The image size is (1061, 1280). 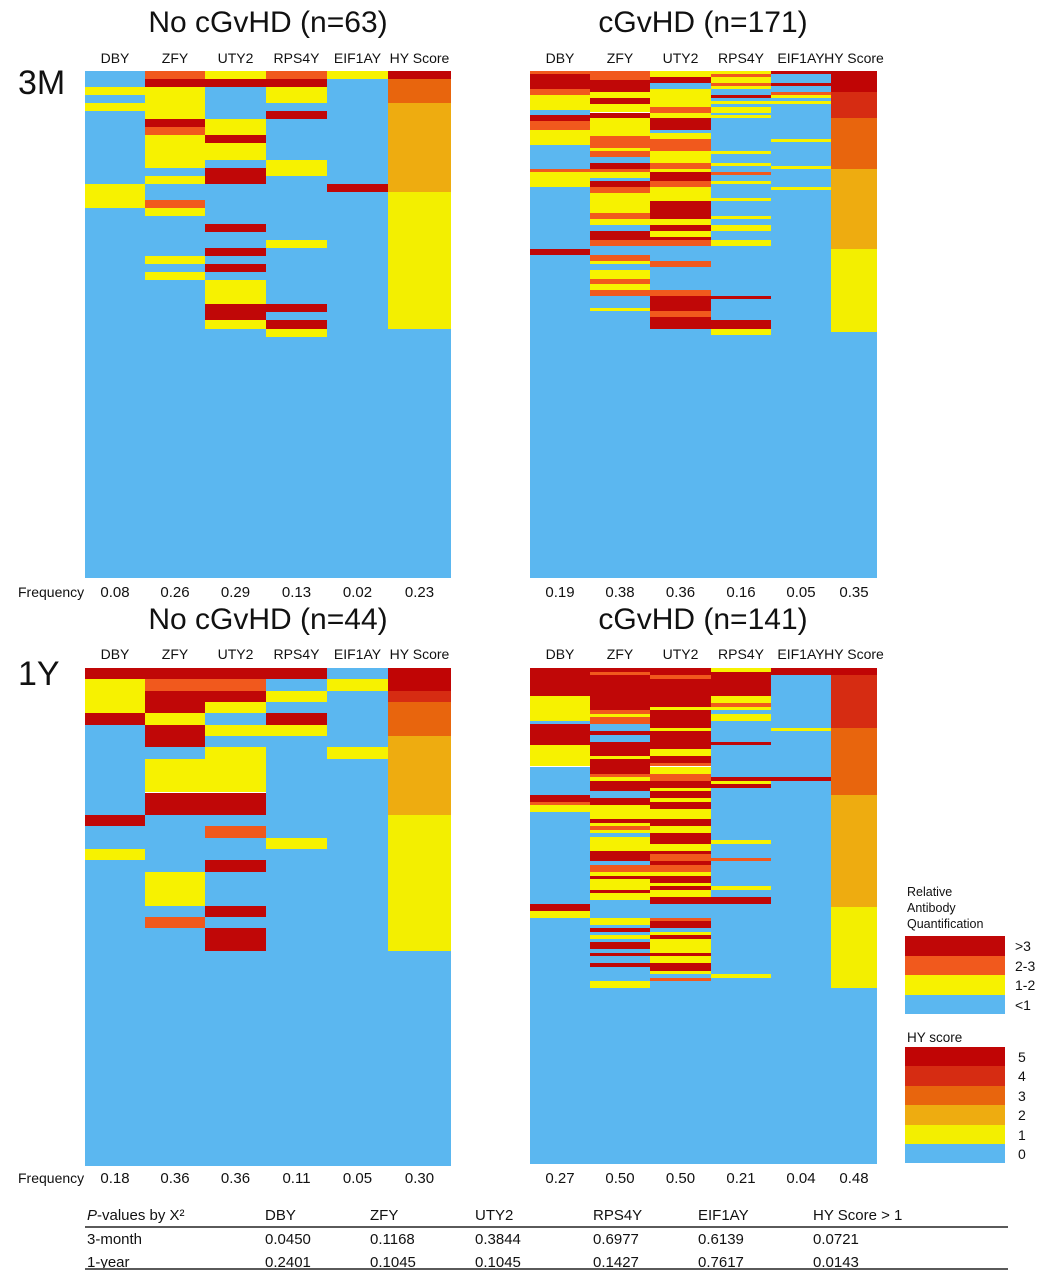 What do you see at coordinates (419, 58) in the screenshot?
I see `column-header-hy-score: HY Score` at bounding box center [419, 58].